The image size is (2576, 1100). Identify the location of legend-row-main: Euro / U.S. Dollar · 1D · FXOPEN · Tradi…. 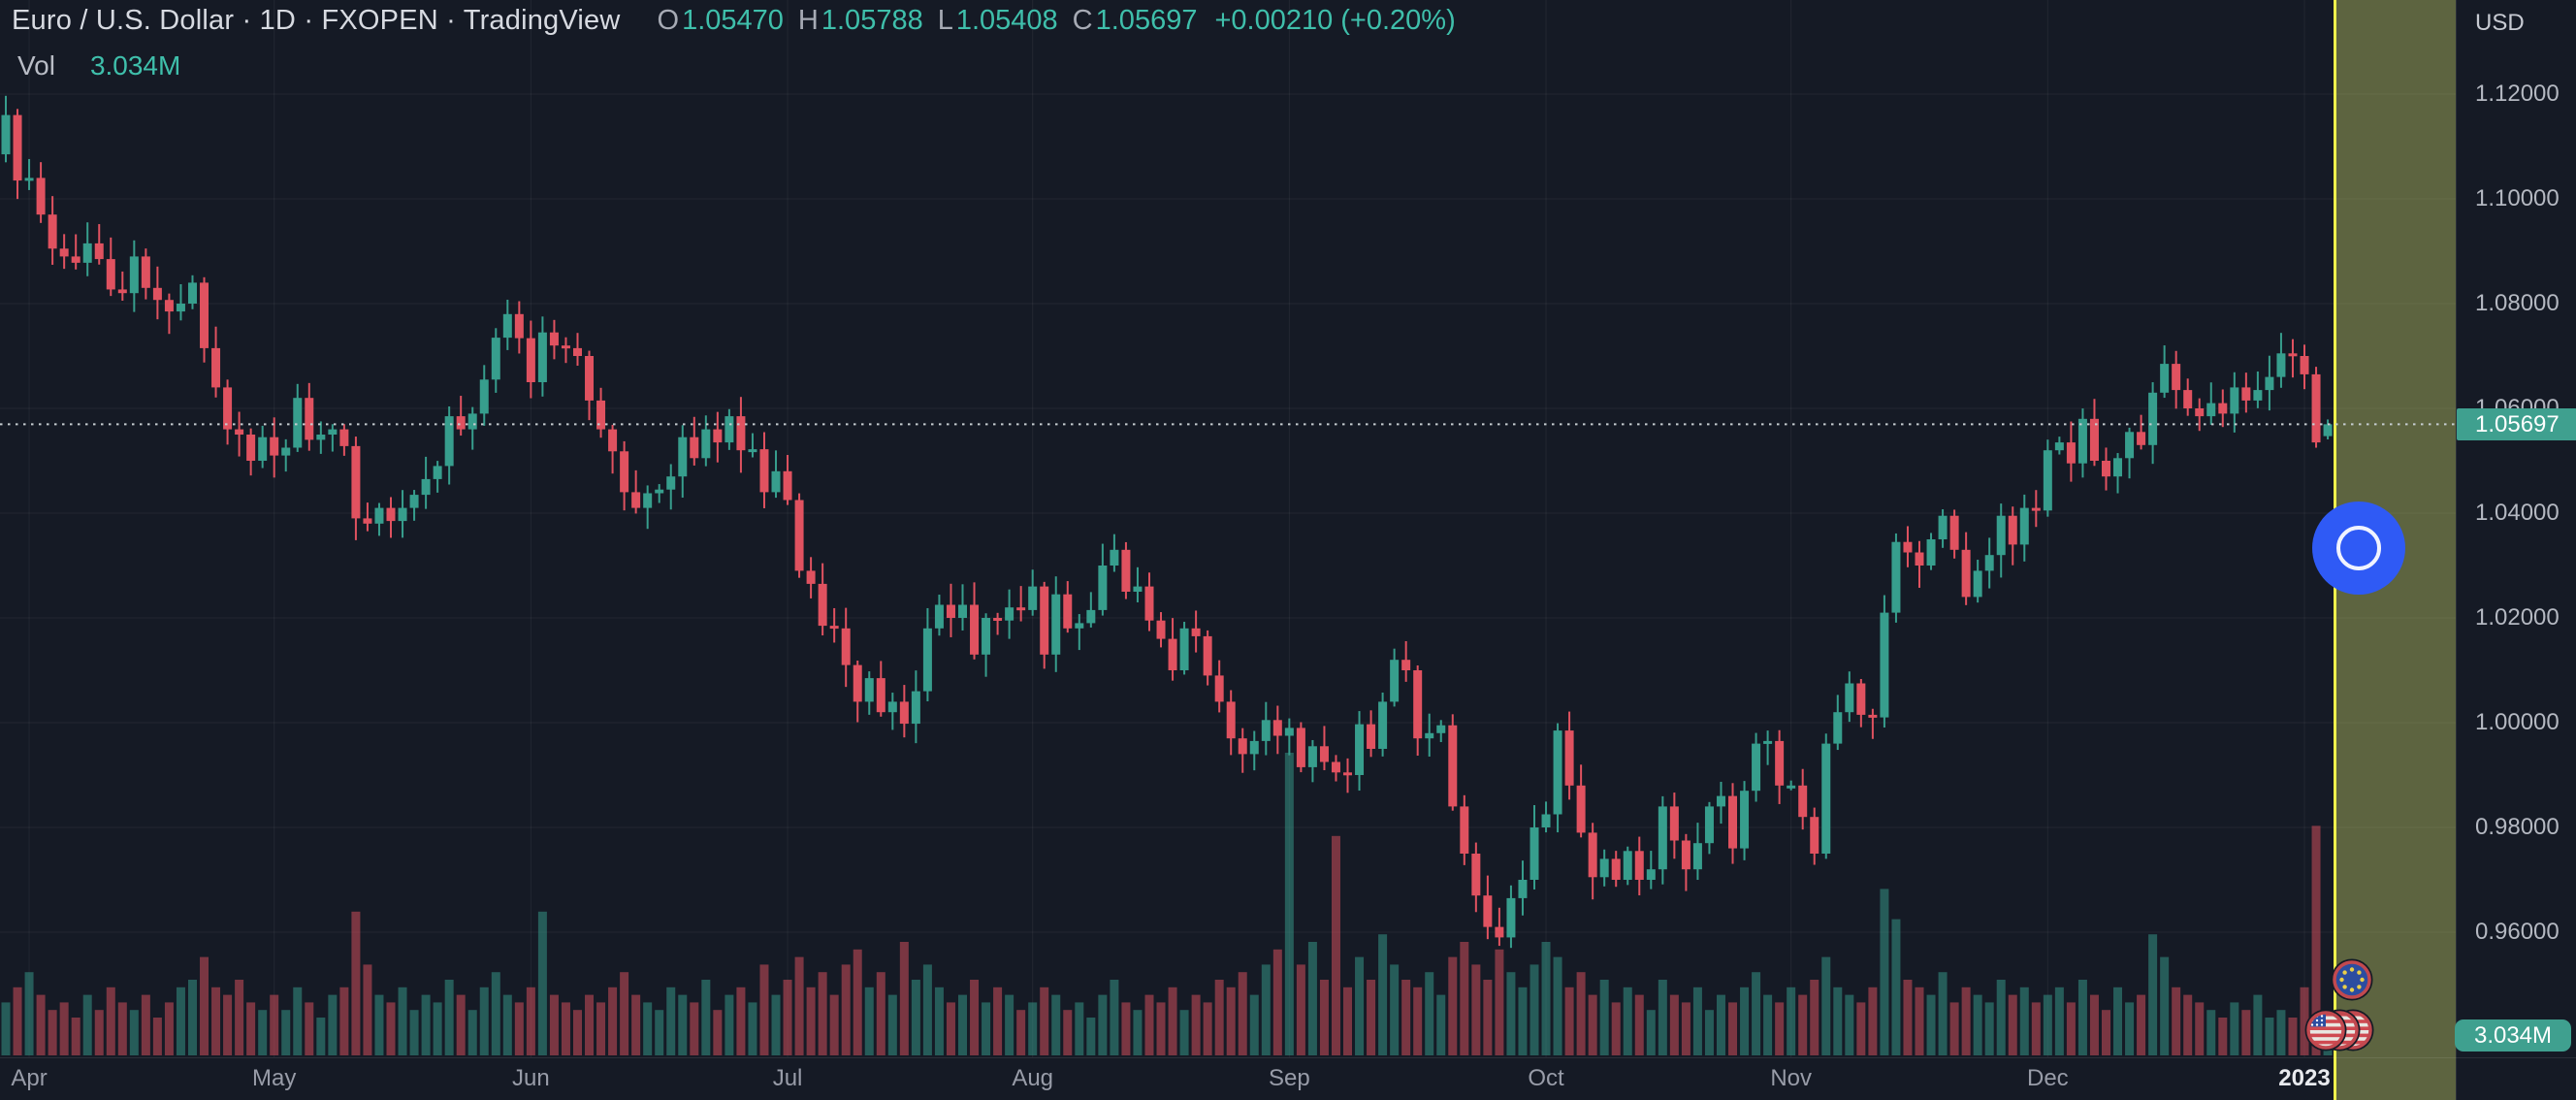
(734, 21).